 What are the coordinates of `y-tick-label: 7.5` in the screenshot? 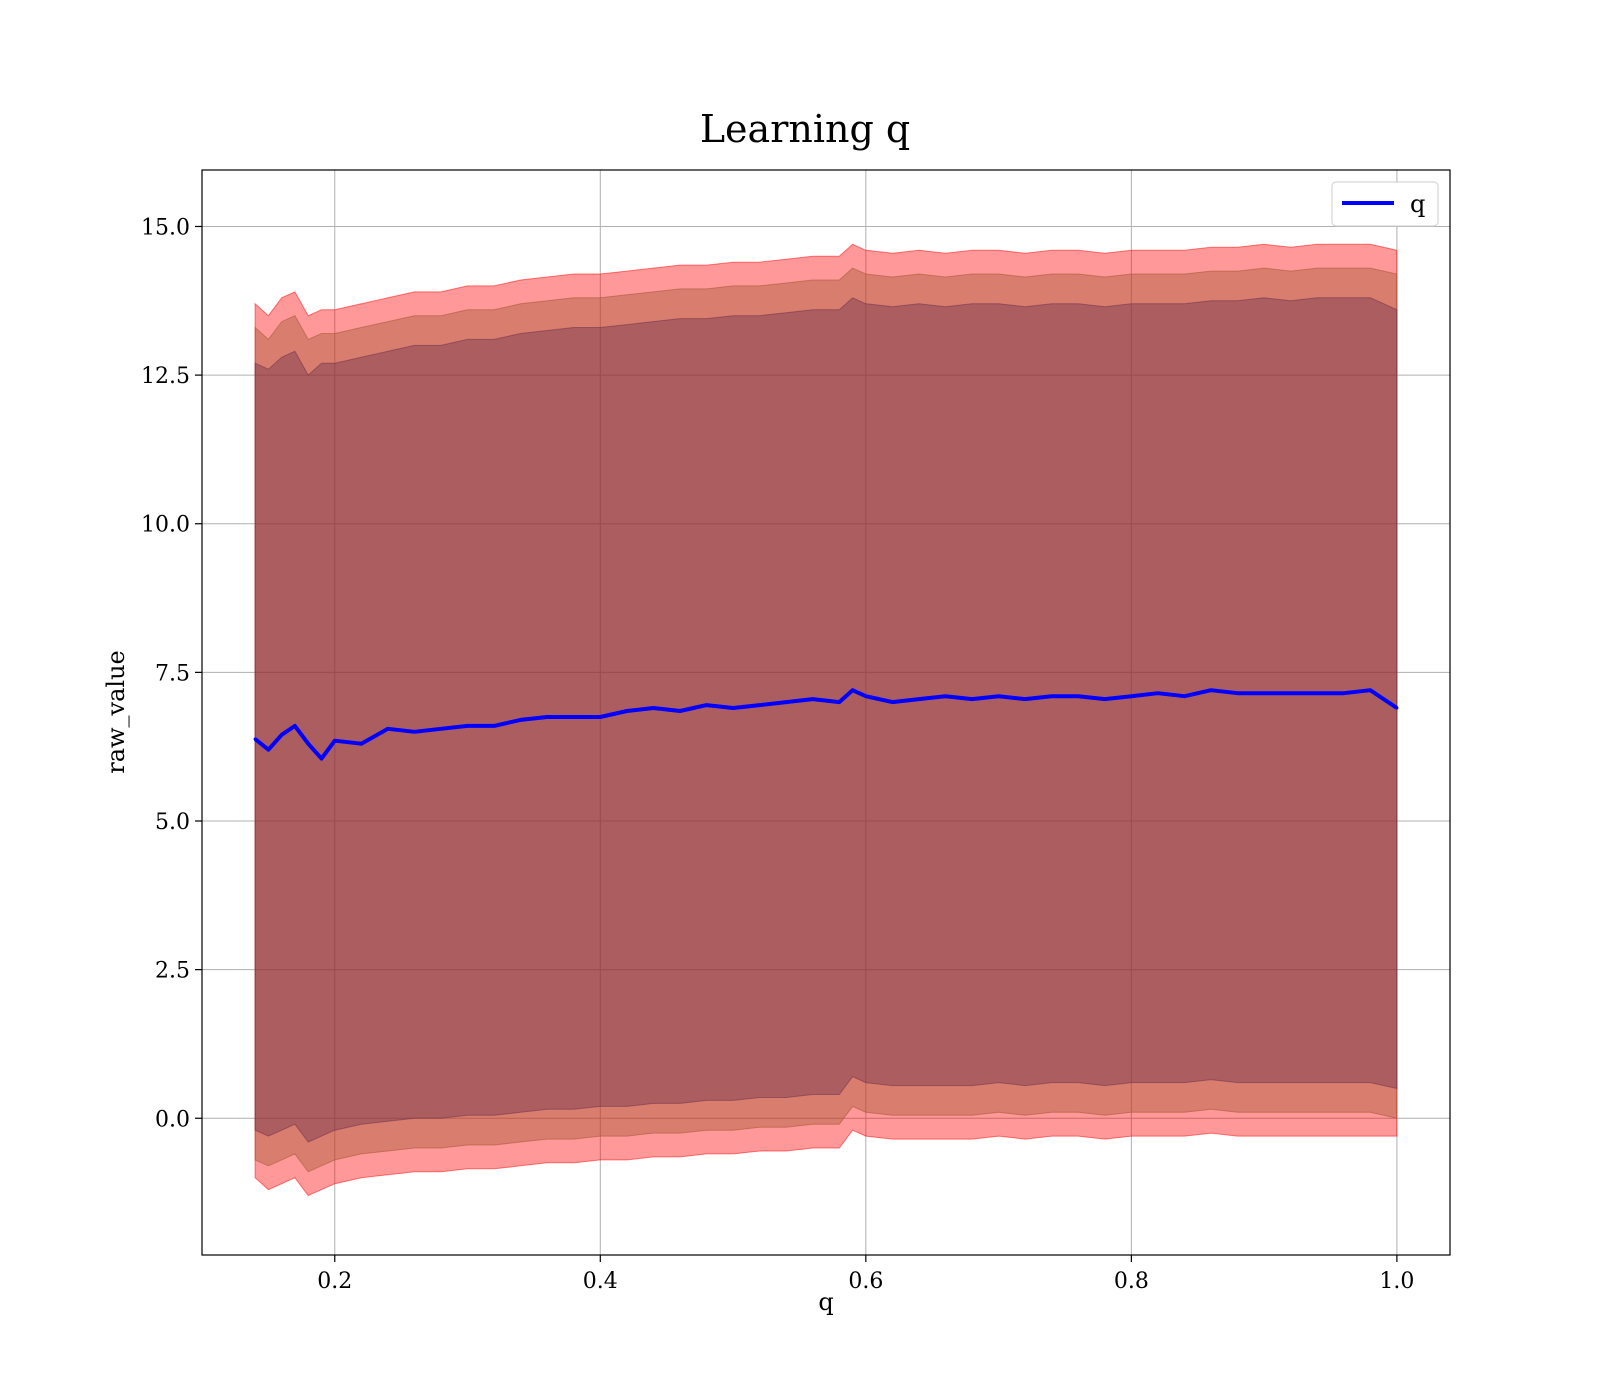 It's located at (172, 673).